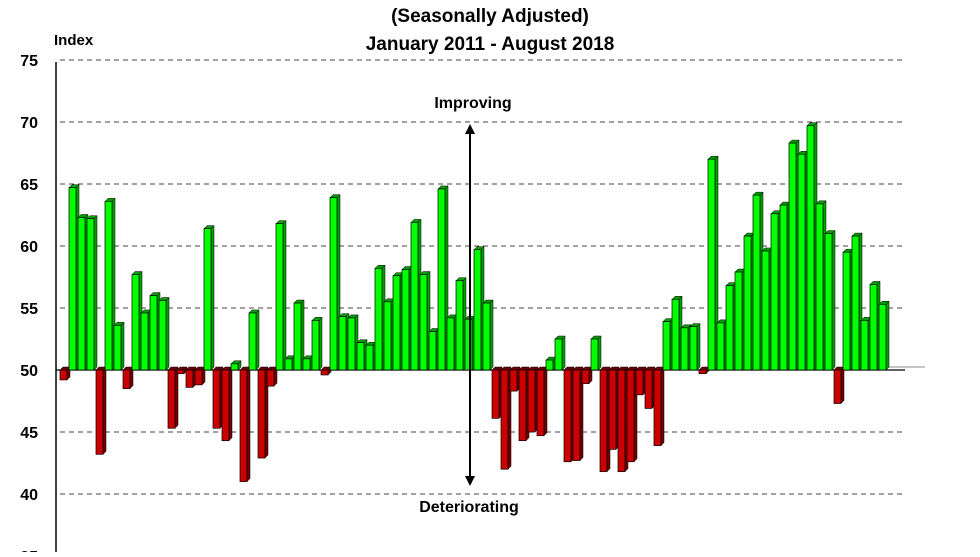 This screenshot has height=557, width=980. What do you see at coordinates (29, 309) in the screenshot?
I see `y-tick-label: 55` at bounding box center [29, 309].